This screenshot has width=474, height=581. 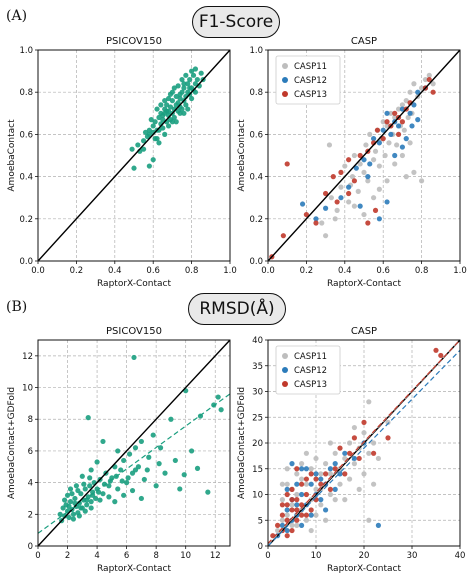 I want to click on x-tick-label: 40, so click(x=460, y=556).